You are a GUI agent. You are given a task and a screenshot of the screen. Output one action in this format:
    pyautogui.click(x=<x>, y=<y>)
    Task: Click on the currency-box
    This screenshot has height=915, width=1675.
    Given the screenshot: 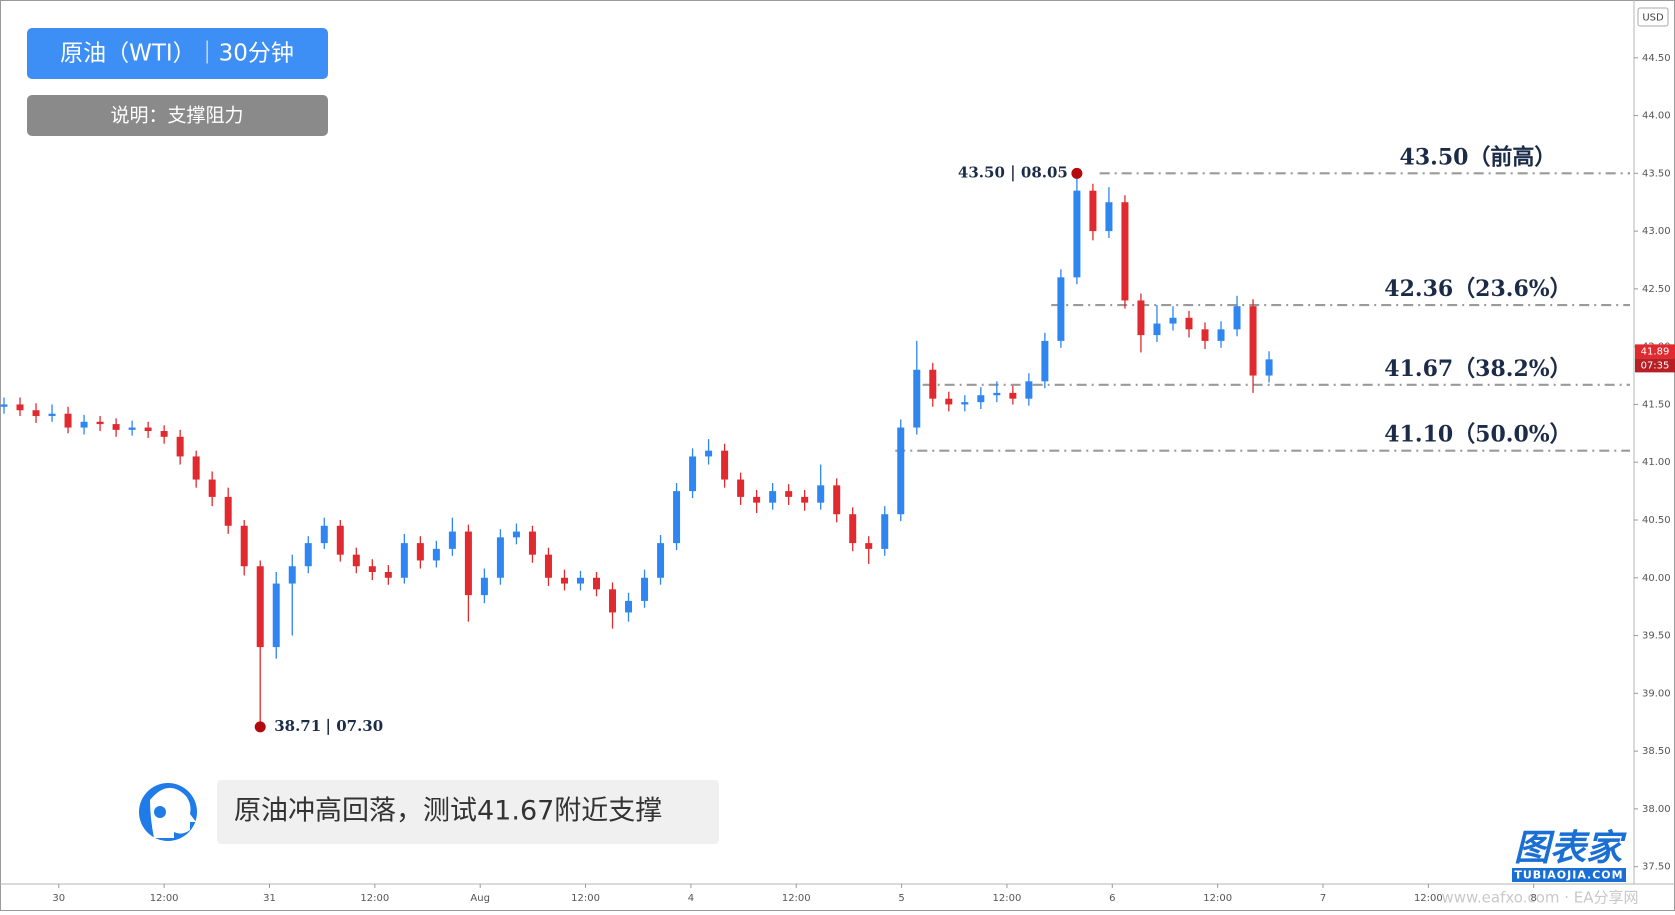 What is the action you would take?
    pyautogui.click(x=1653, y=17)
    